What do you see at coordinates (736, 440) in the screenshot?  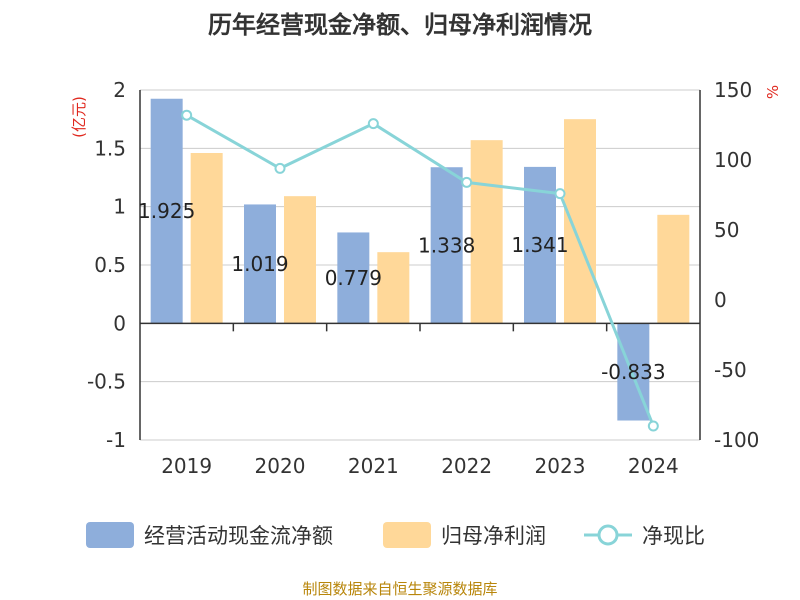 I see `right-axis-tick-label: -100` at bounding box center [736, 440].